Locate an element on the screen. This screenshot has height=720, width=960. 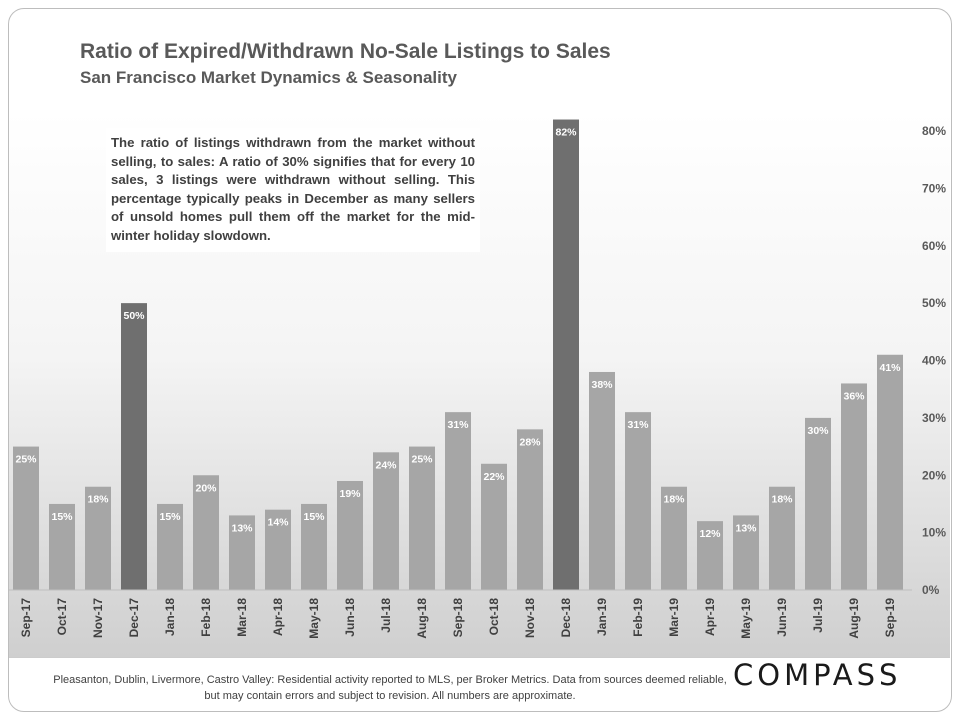
x-tick-label: Oct-18 is located at coordinates (494, 617).